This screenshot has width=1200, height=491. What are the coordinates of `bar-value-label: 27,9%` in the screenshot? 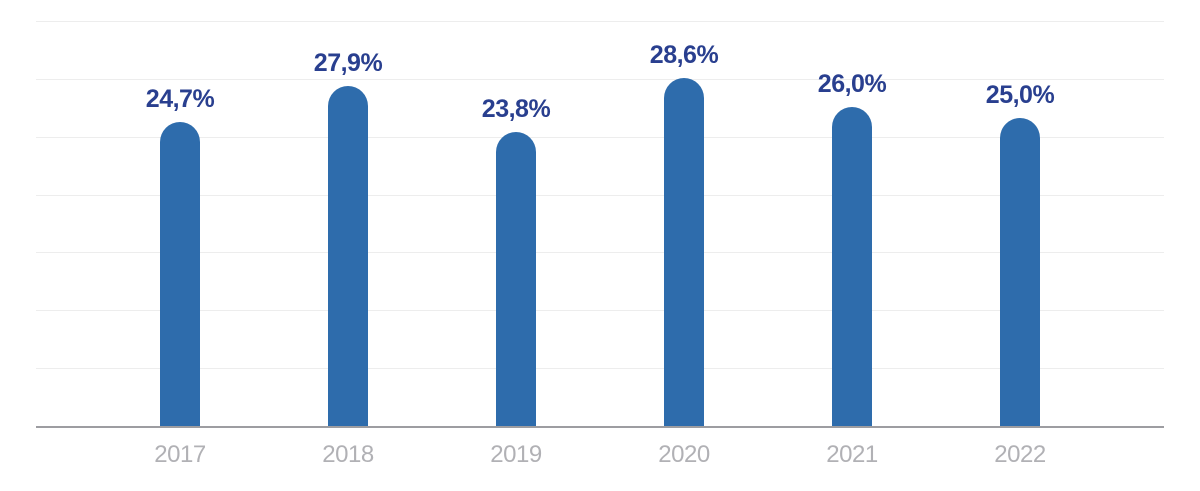 It's located at (348, 63).